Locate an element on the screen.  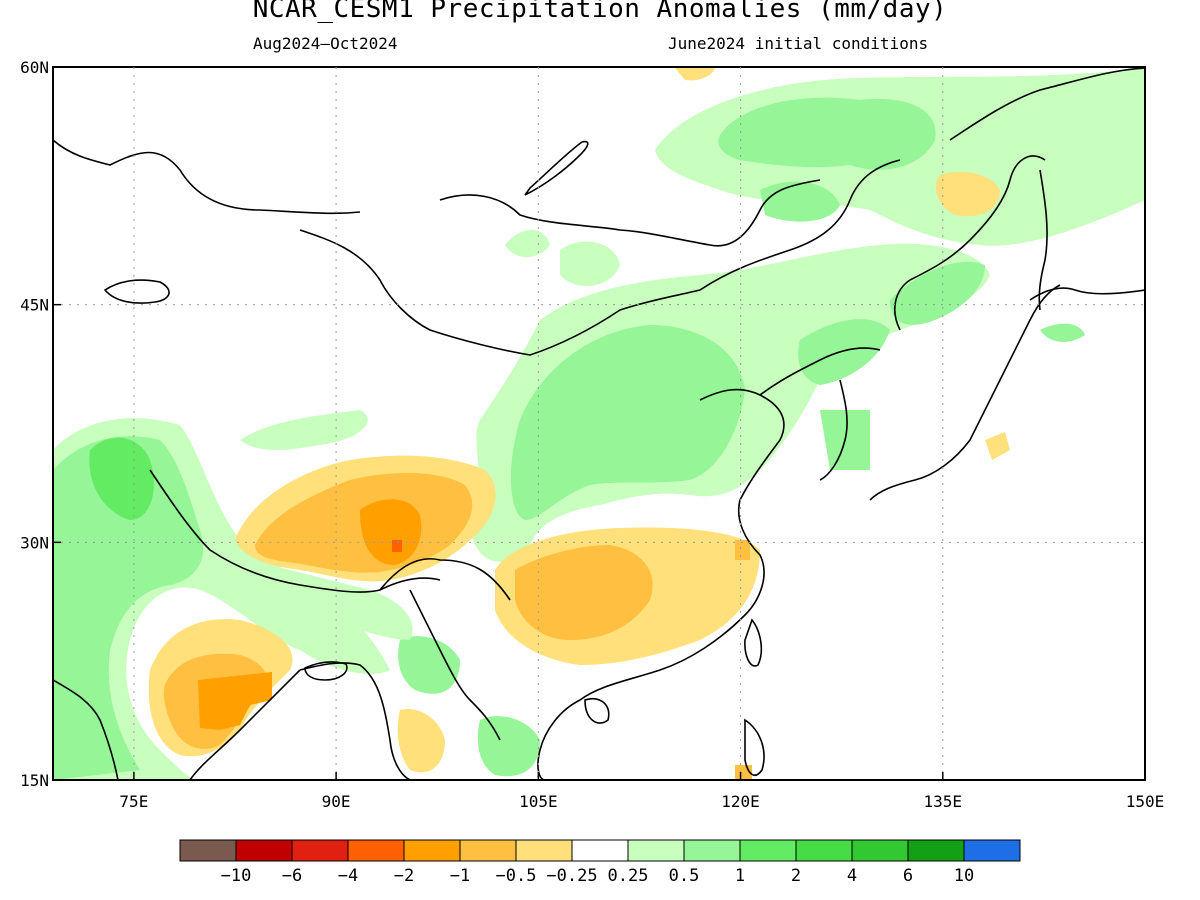
coastline-china-east is located at coordinates (682, 544).